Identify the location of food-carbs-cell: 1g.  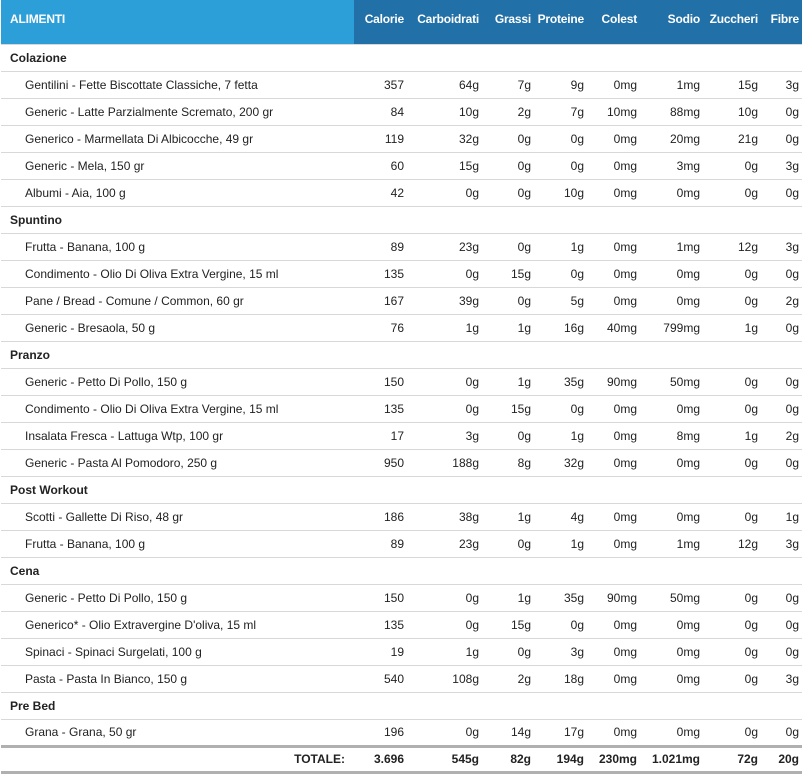
(444, 652).